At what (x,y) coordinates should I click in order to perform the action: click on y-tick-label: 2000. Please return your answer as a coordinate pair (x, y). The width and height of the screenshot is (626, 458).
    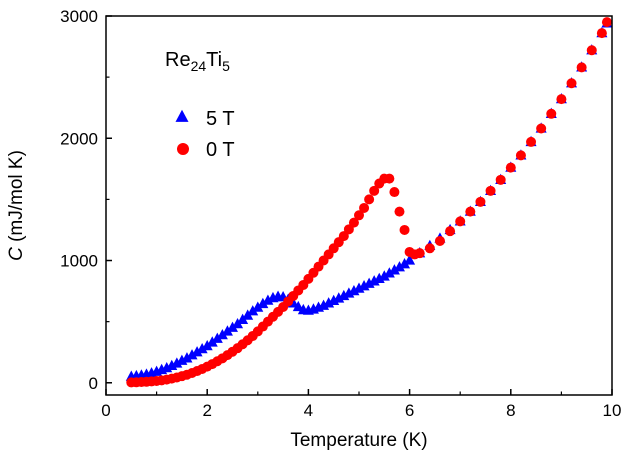
    Looking at the image, I should click on (79, 138).